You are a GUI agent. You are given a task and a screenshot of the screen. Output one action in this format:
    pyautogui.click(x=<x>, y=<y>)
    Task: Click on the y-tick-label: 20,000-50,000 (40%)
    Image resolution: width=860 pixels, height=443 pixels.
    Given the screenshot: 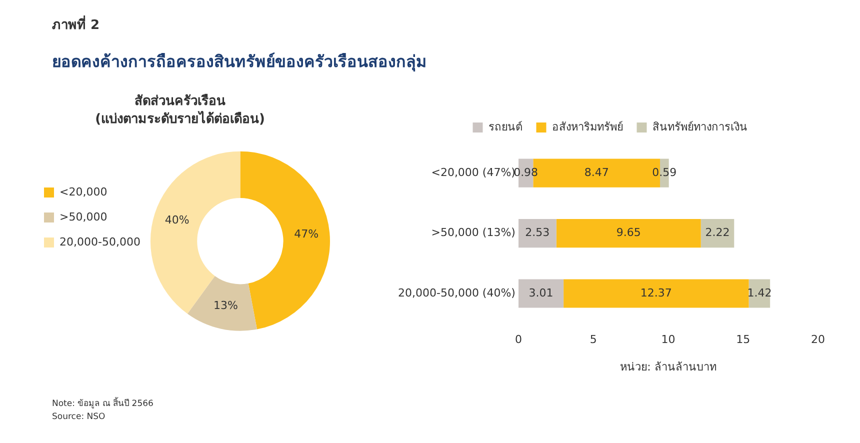 What is the action you would take?
    pyautogui.click(x=457, y=293)
    